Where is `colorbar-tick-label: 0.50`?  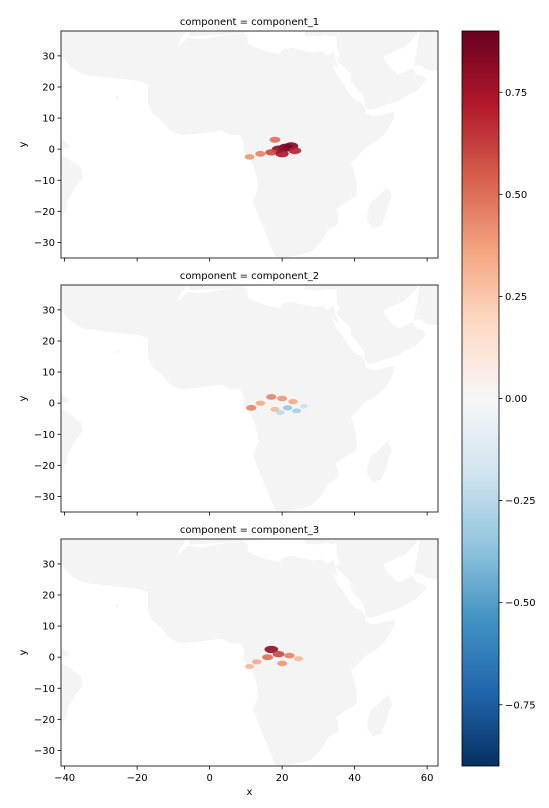
colorbar-tick-label: 0.50 is located at coordinates (516, 195).